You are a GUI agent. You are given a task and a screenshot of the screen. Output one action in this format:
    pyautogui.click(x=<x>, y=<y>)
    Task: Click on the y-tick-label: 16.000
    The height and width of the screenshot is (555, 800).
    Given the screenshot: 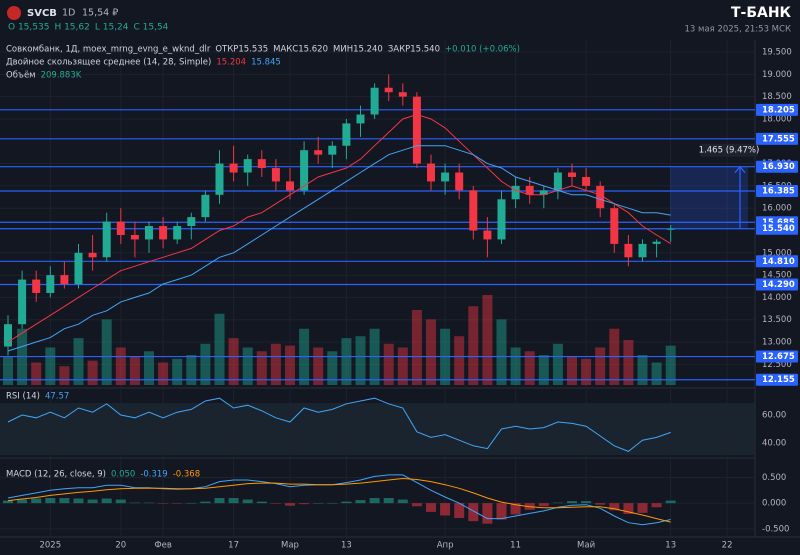 What is the action you would take?
    pyautogui.click(x=777, y=209)
    